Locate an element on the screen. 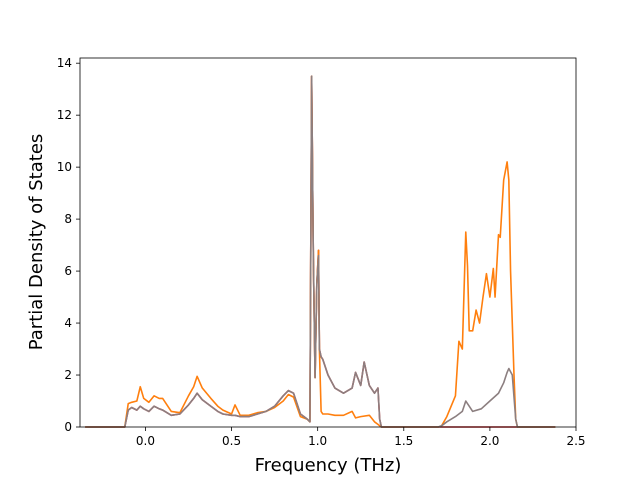 This screenshot has height=480, width=640. x-tick-label: 2.0 is located at coordinates (489, 441).